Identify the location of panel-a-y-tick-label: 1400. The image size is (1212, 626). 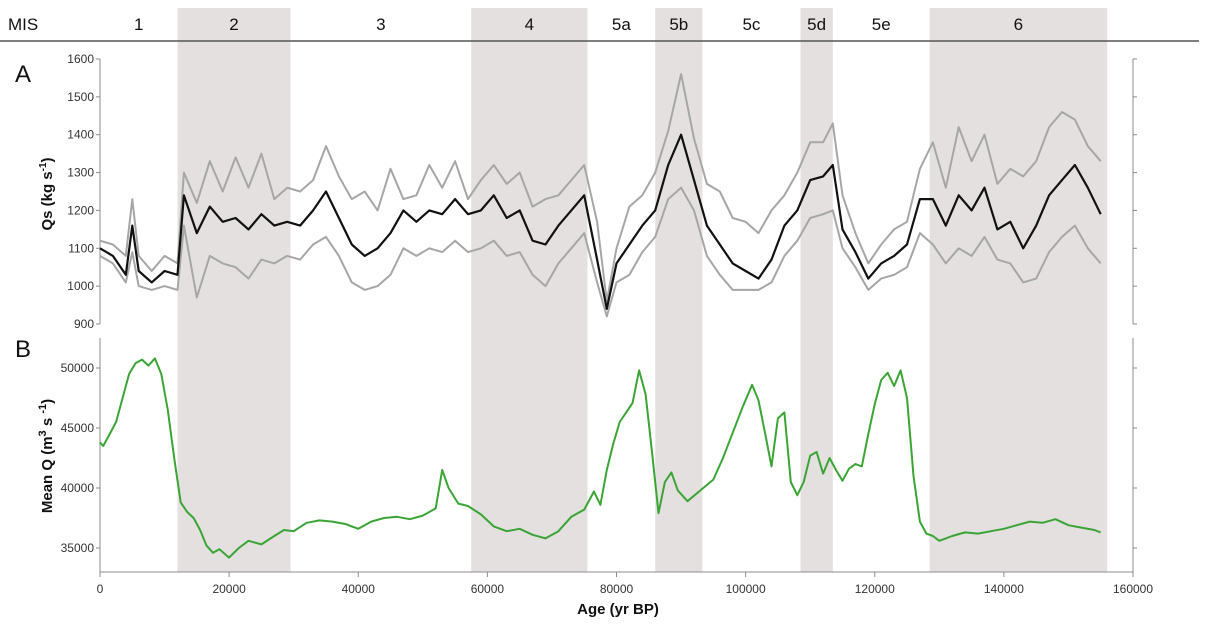
(80, 135).